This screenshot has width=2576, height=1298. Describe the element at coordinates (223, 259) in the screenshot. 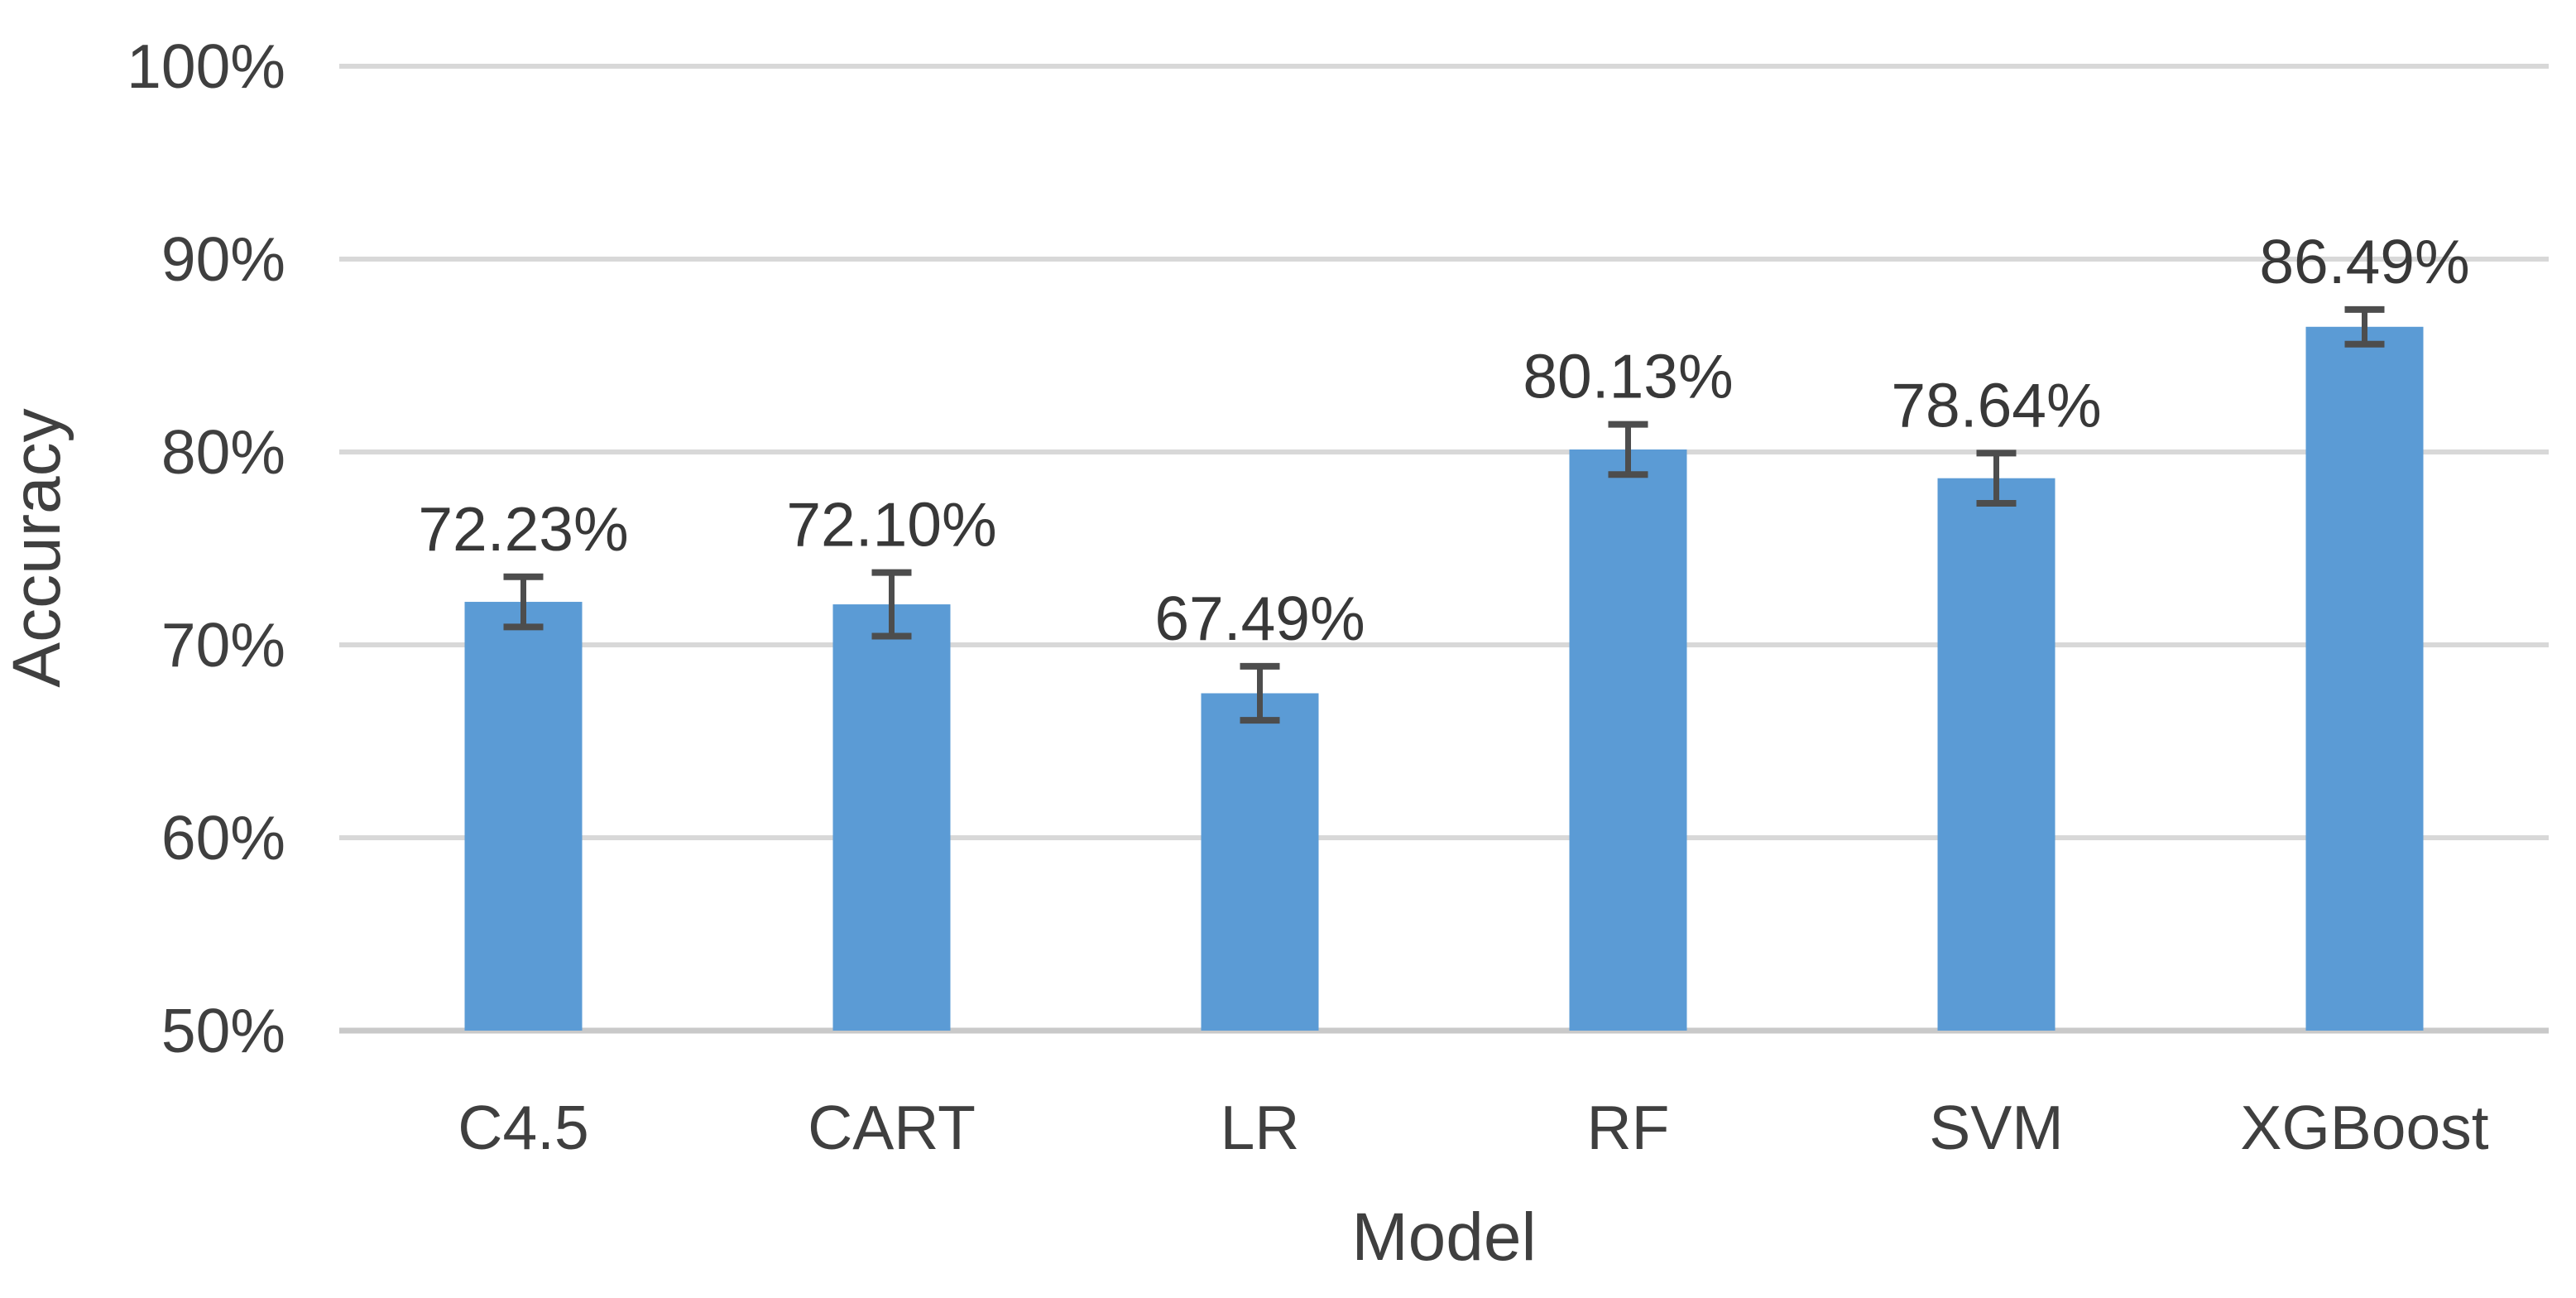

I see `y-tick-label: 90%` at that location.